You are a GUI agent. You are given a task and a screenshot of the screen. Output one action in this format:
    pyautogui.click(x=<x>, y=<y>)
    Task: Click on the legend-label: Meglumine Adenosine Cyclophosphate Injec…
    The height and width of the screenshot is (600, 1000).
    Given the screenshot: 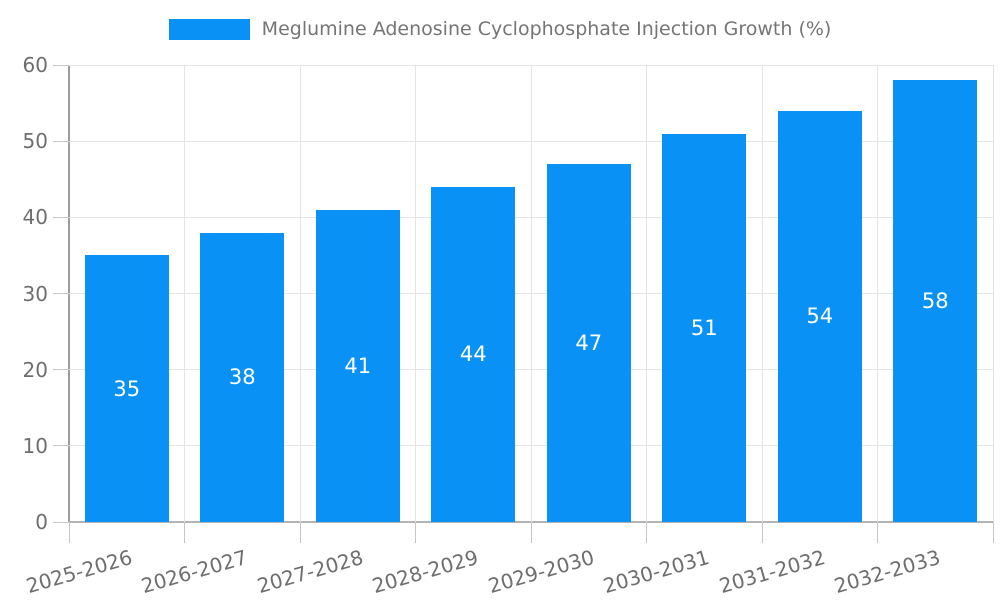 What is the action you would take?
    pyautogui.click(x=546, y=29)
    